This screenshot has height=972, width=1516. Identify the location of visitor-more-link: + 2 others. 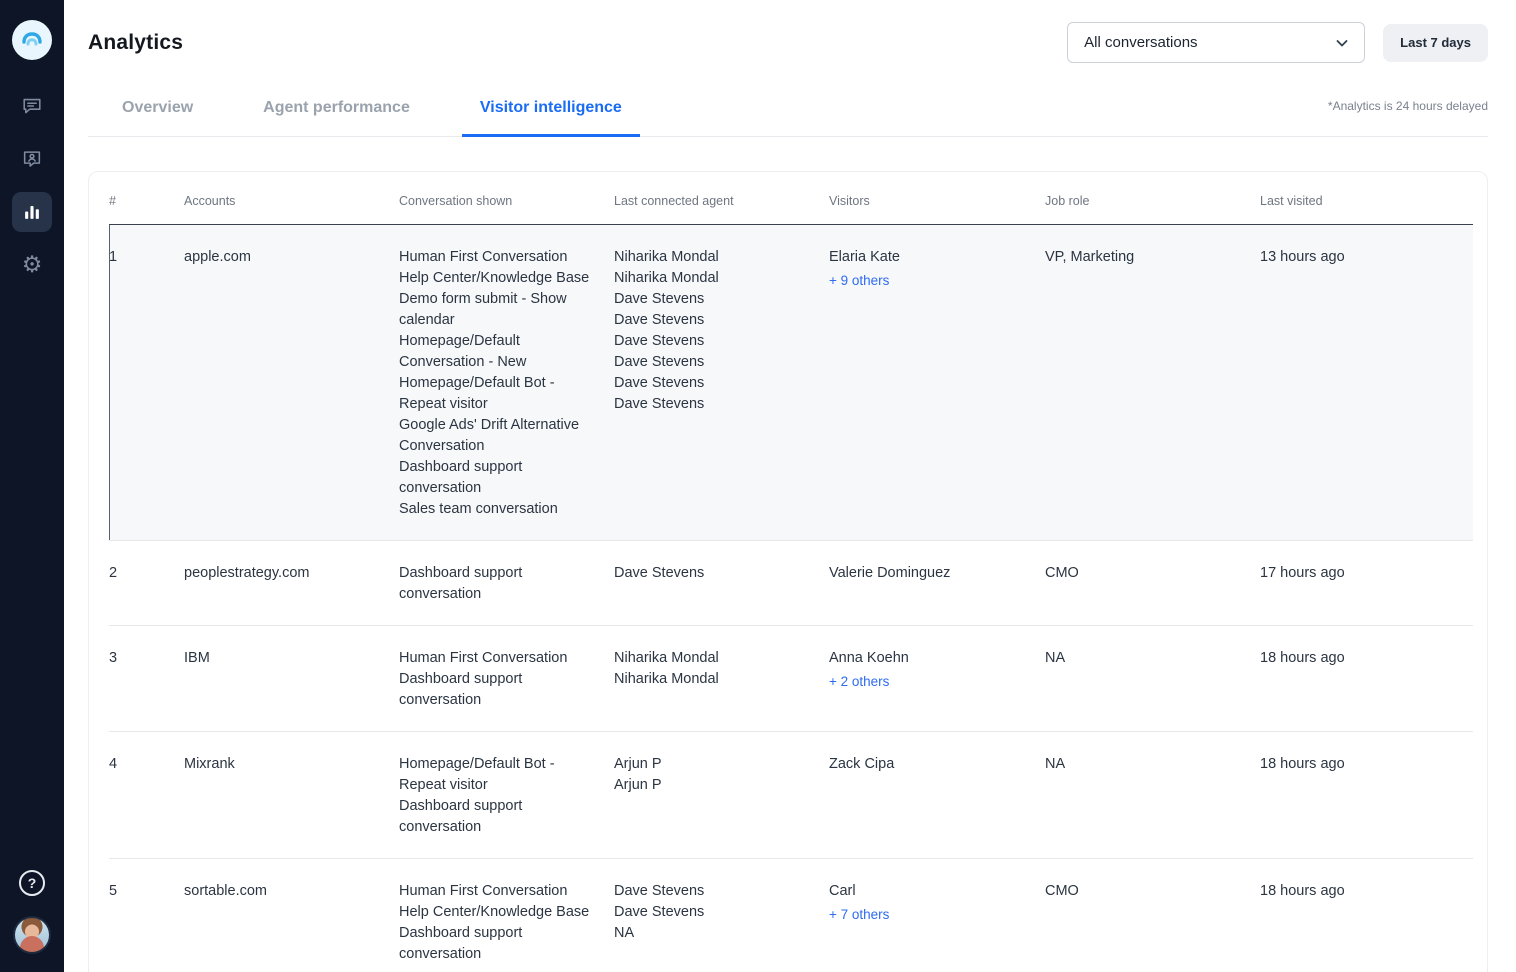
(859, 681).